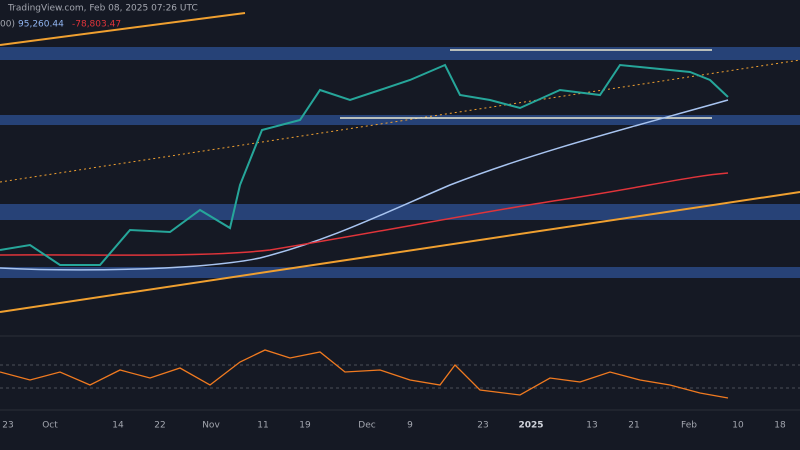 The width and height of the screenshot is (800, 450). What do you see at coordinates (410, 426) in the screenshot?
I see `time-label: 9` at bounding box center [410, 426].